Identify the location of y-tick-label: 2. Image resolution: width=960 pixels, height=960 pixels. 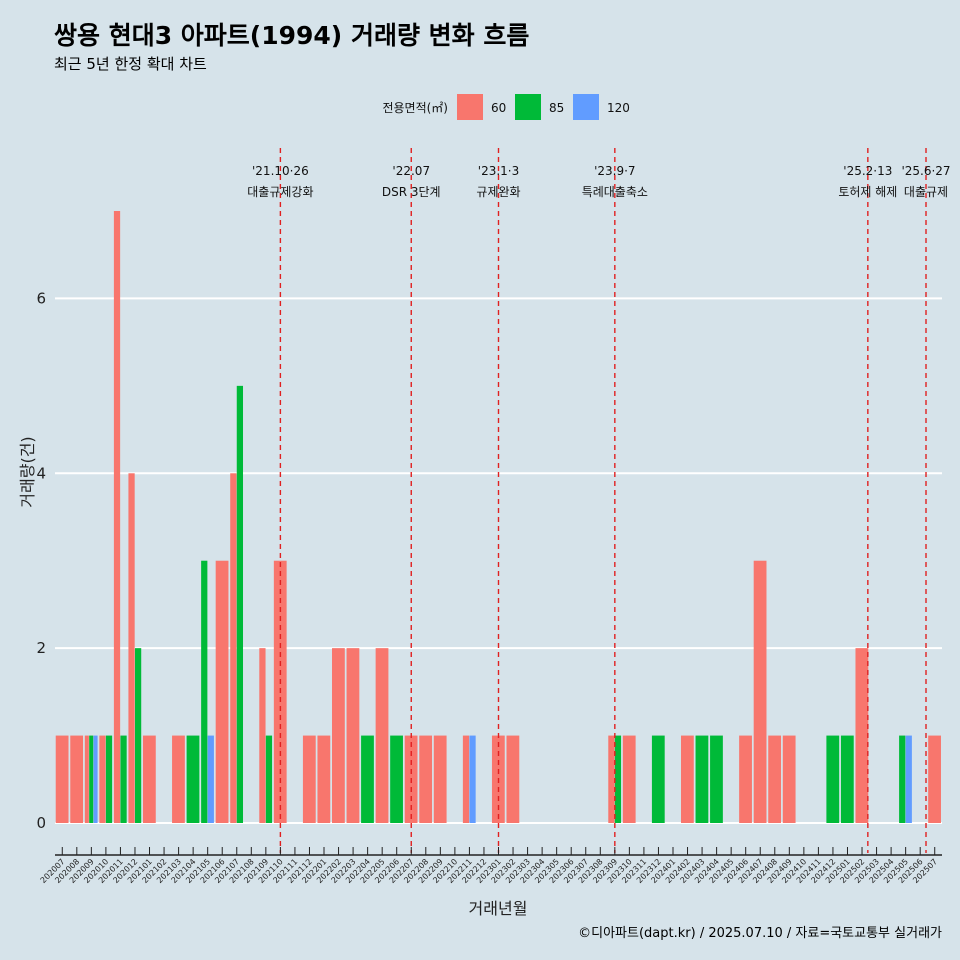
(41, 648).